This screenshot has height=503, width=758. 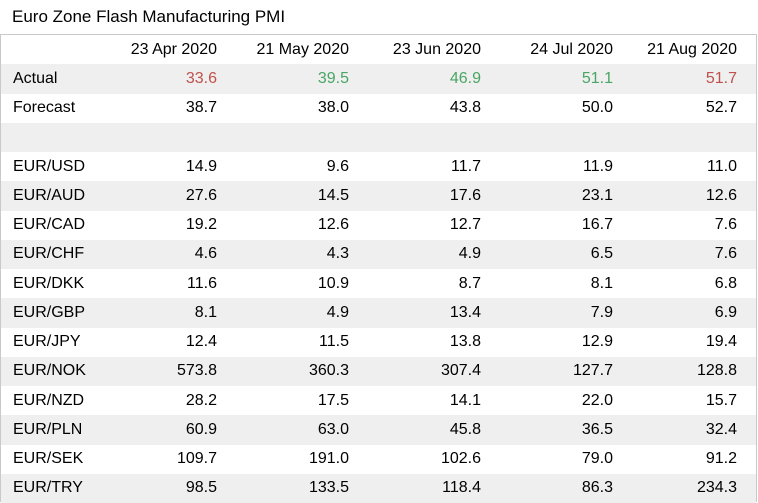 What do you see at coordinates (725, 225) in the screenshot?
I see `pair-value: 7.6` at bounding box center [725, 225].